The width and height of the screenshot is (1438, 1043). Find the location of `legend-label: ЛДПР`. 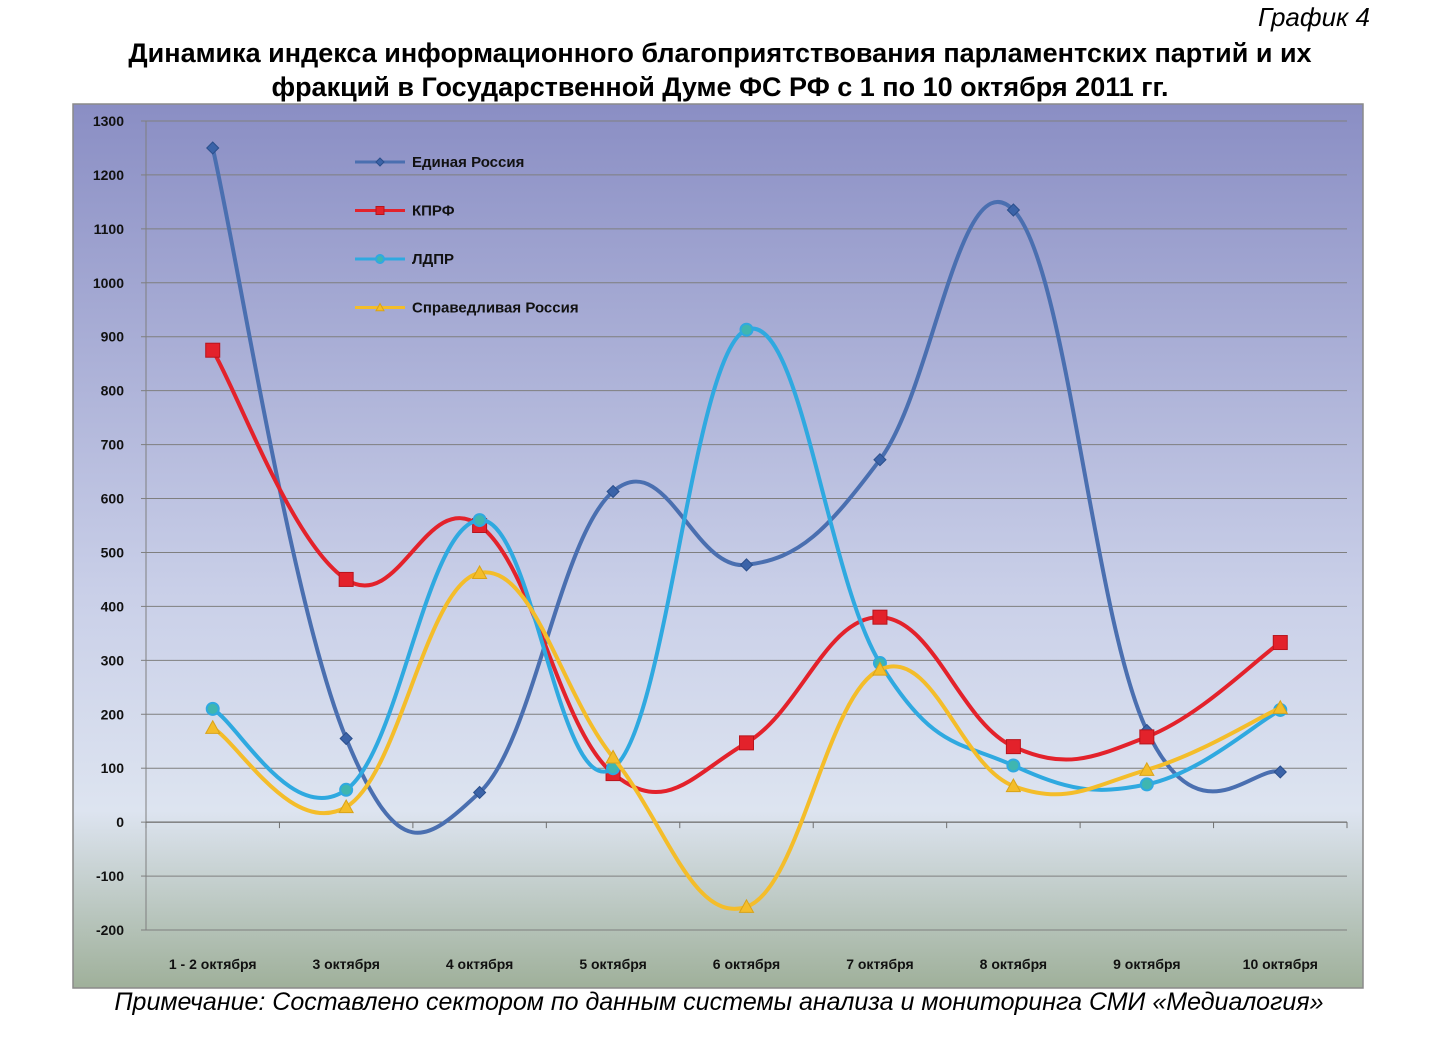

legend-label: ЛДПР is located at coordinates (433, 259).